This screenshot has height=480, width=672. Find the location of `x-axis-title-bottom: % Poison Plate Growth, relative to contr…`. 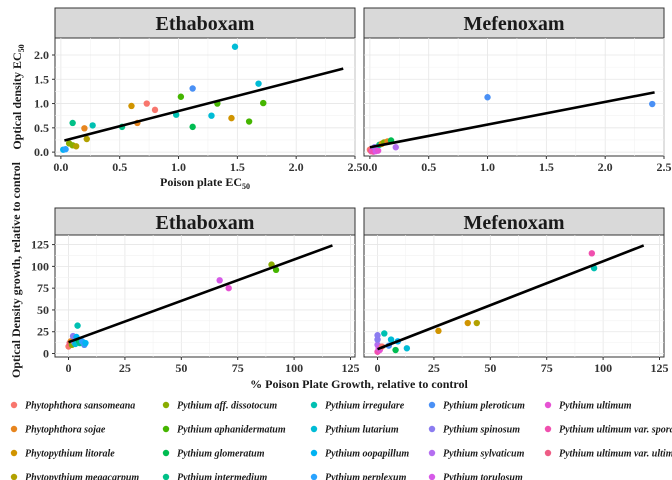

x-axis-title-bottom: % Poison Plate Growth, relative to contr… is located at coordinates (359, 384).